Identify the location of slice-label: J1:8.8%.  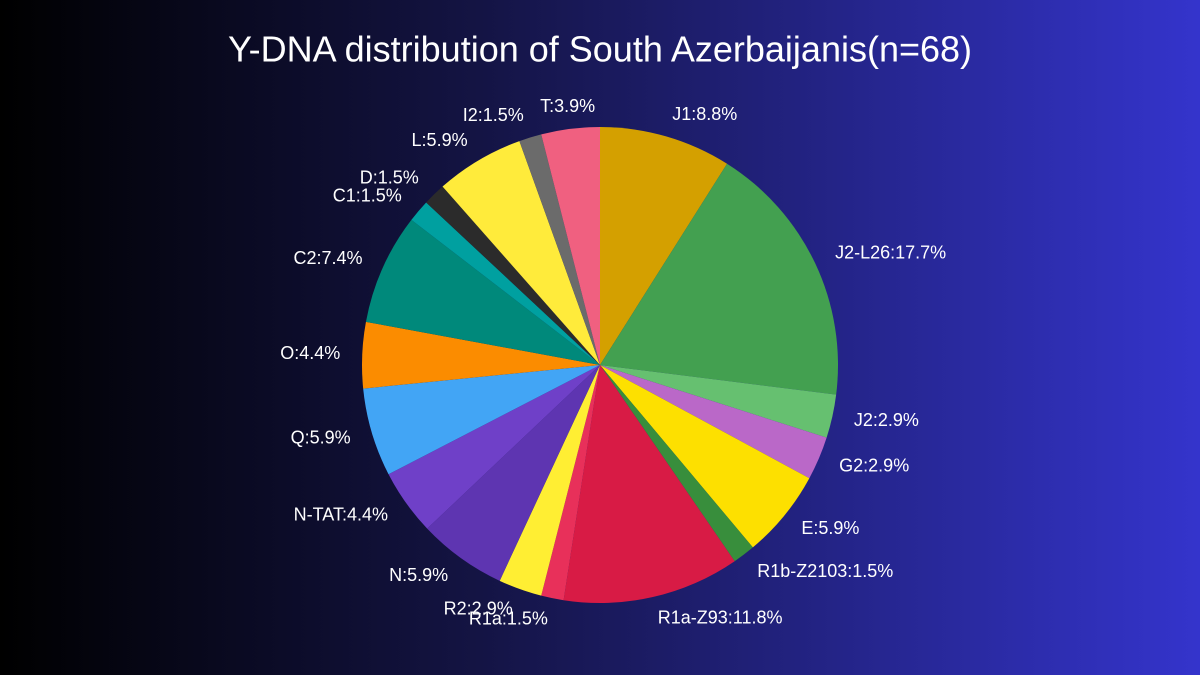
(704, 114).